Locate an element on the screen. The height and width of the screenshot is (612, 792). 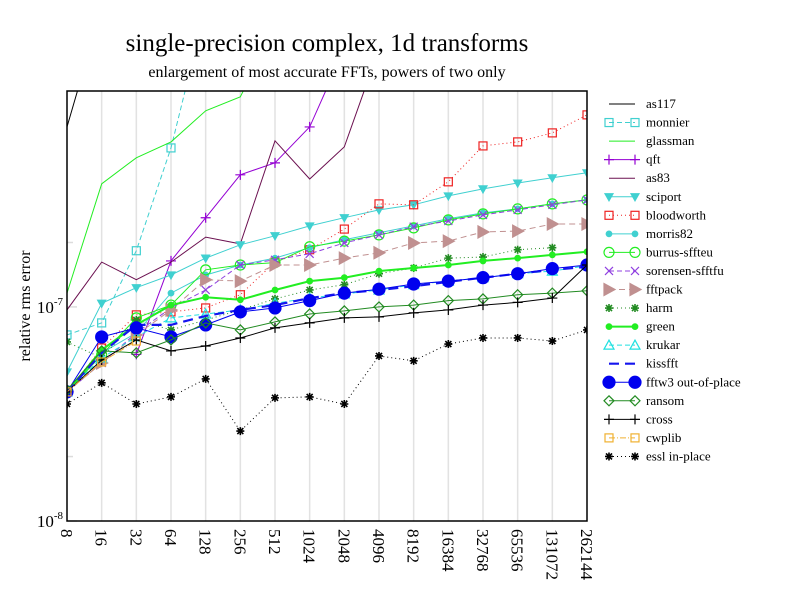
legend-item-glassman: glassman is located at coordinates (652, 140).